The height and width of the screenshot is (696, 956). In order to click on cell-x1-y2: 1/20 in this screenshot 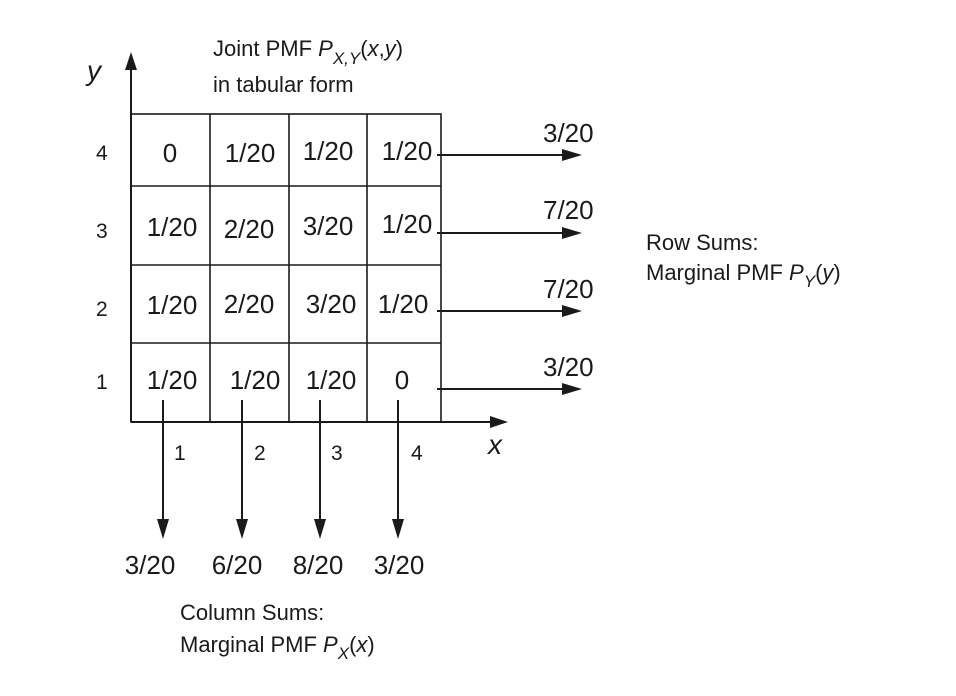, I will do `click(172, 305)`.